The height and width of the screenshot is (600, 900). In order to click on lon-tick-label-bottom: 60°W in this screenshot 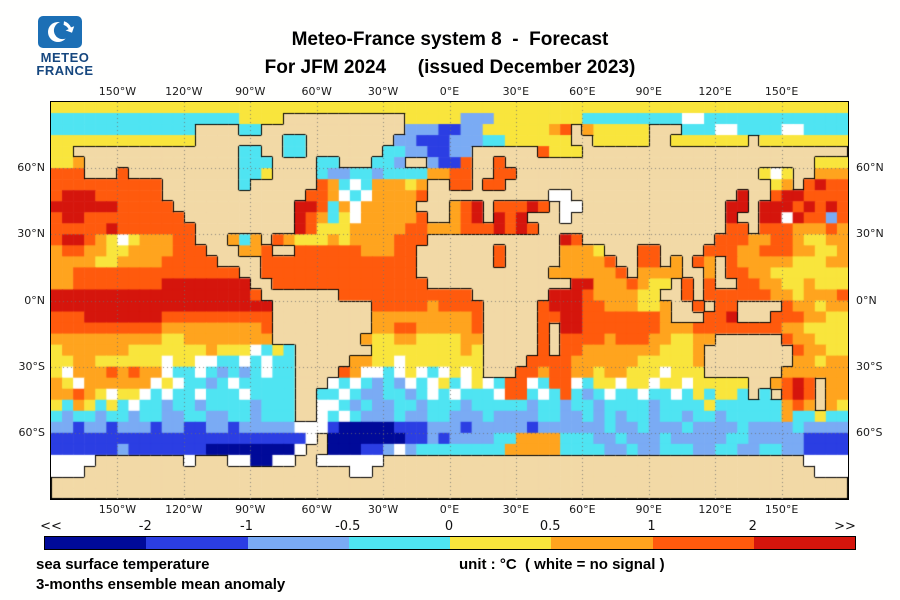, I will do `click(316, 509)`.